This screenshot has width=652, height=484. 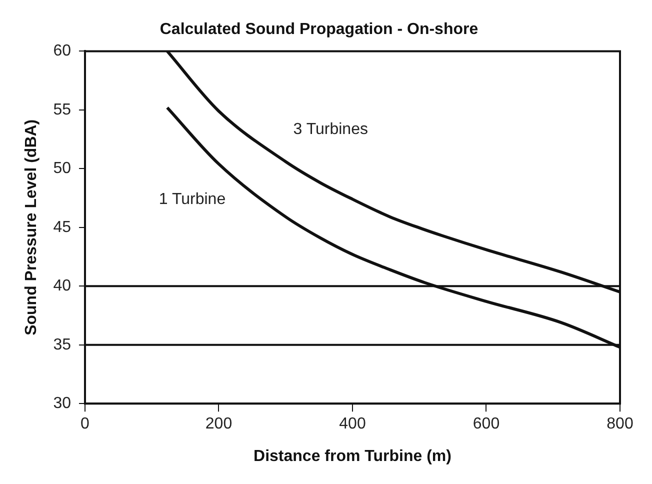 What do you see at coordinates (62, 51) in the screenshot?
I see `y-tick-label: 60` at bounding box center [62, 51].